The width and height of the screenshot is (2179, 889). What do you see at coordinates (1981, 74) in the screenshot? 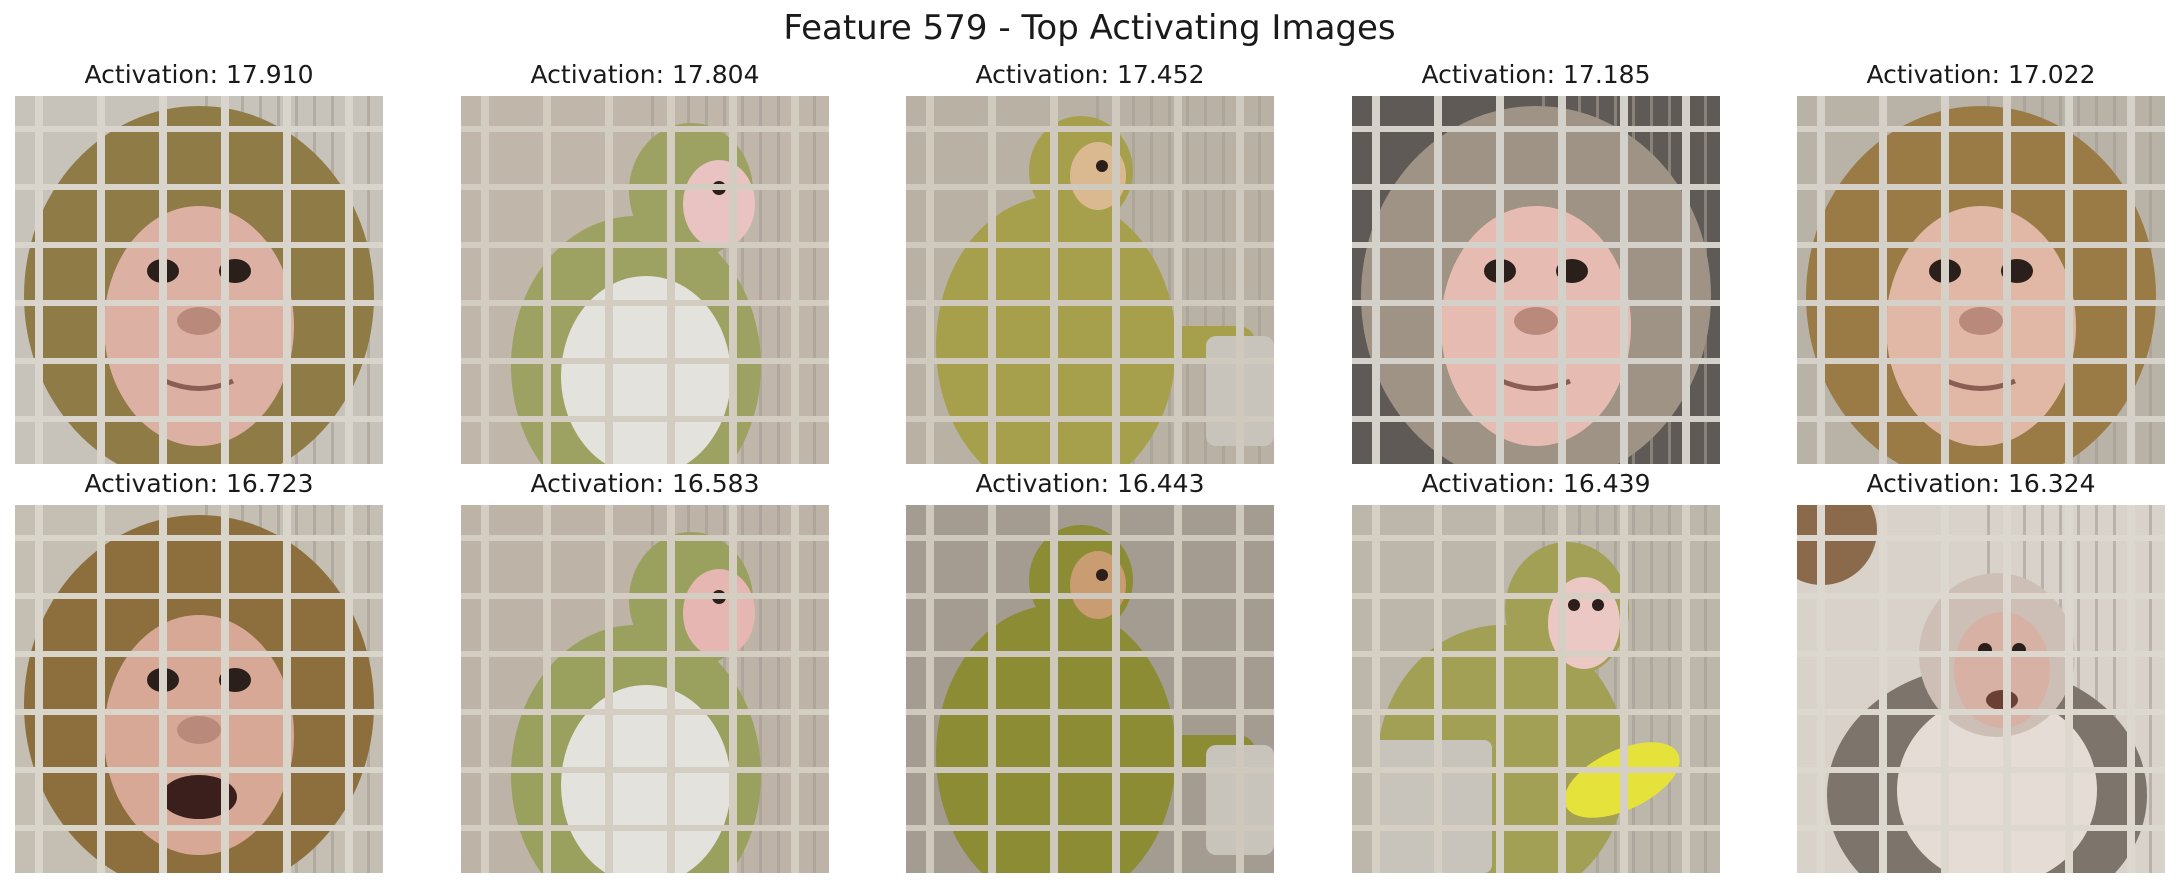
I see `activation-label: Activation: 17.022` at bounding box center [1981, 74].